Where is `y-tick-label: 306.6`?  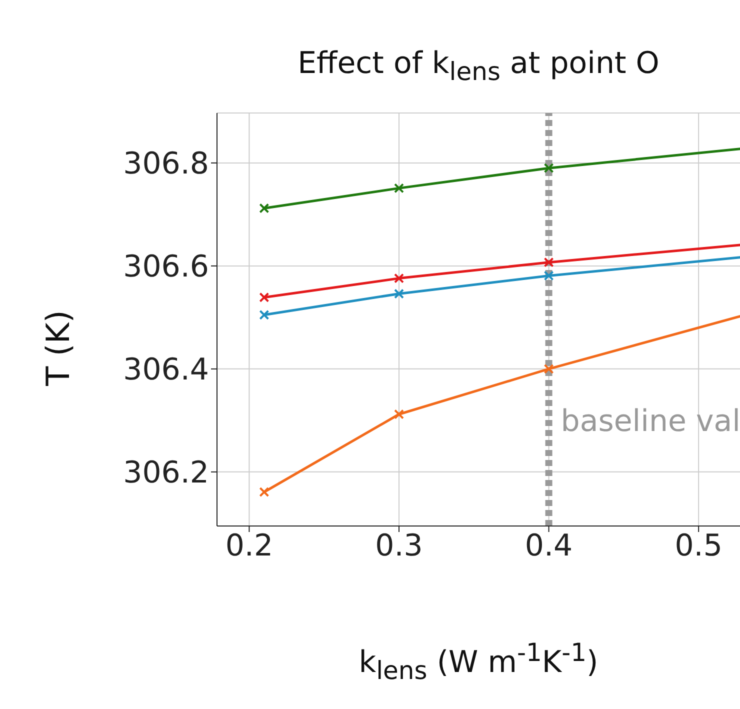
y-tick-label: 306.6 is located at coordinates (166, 267).